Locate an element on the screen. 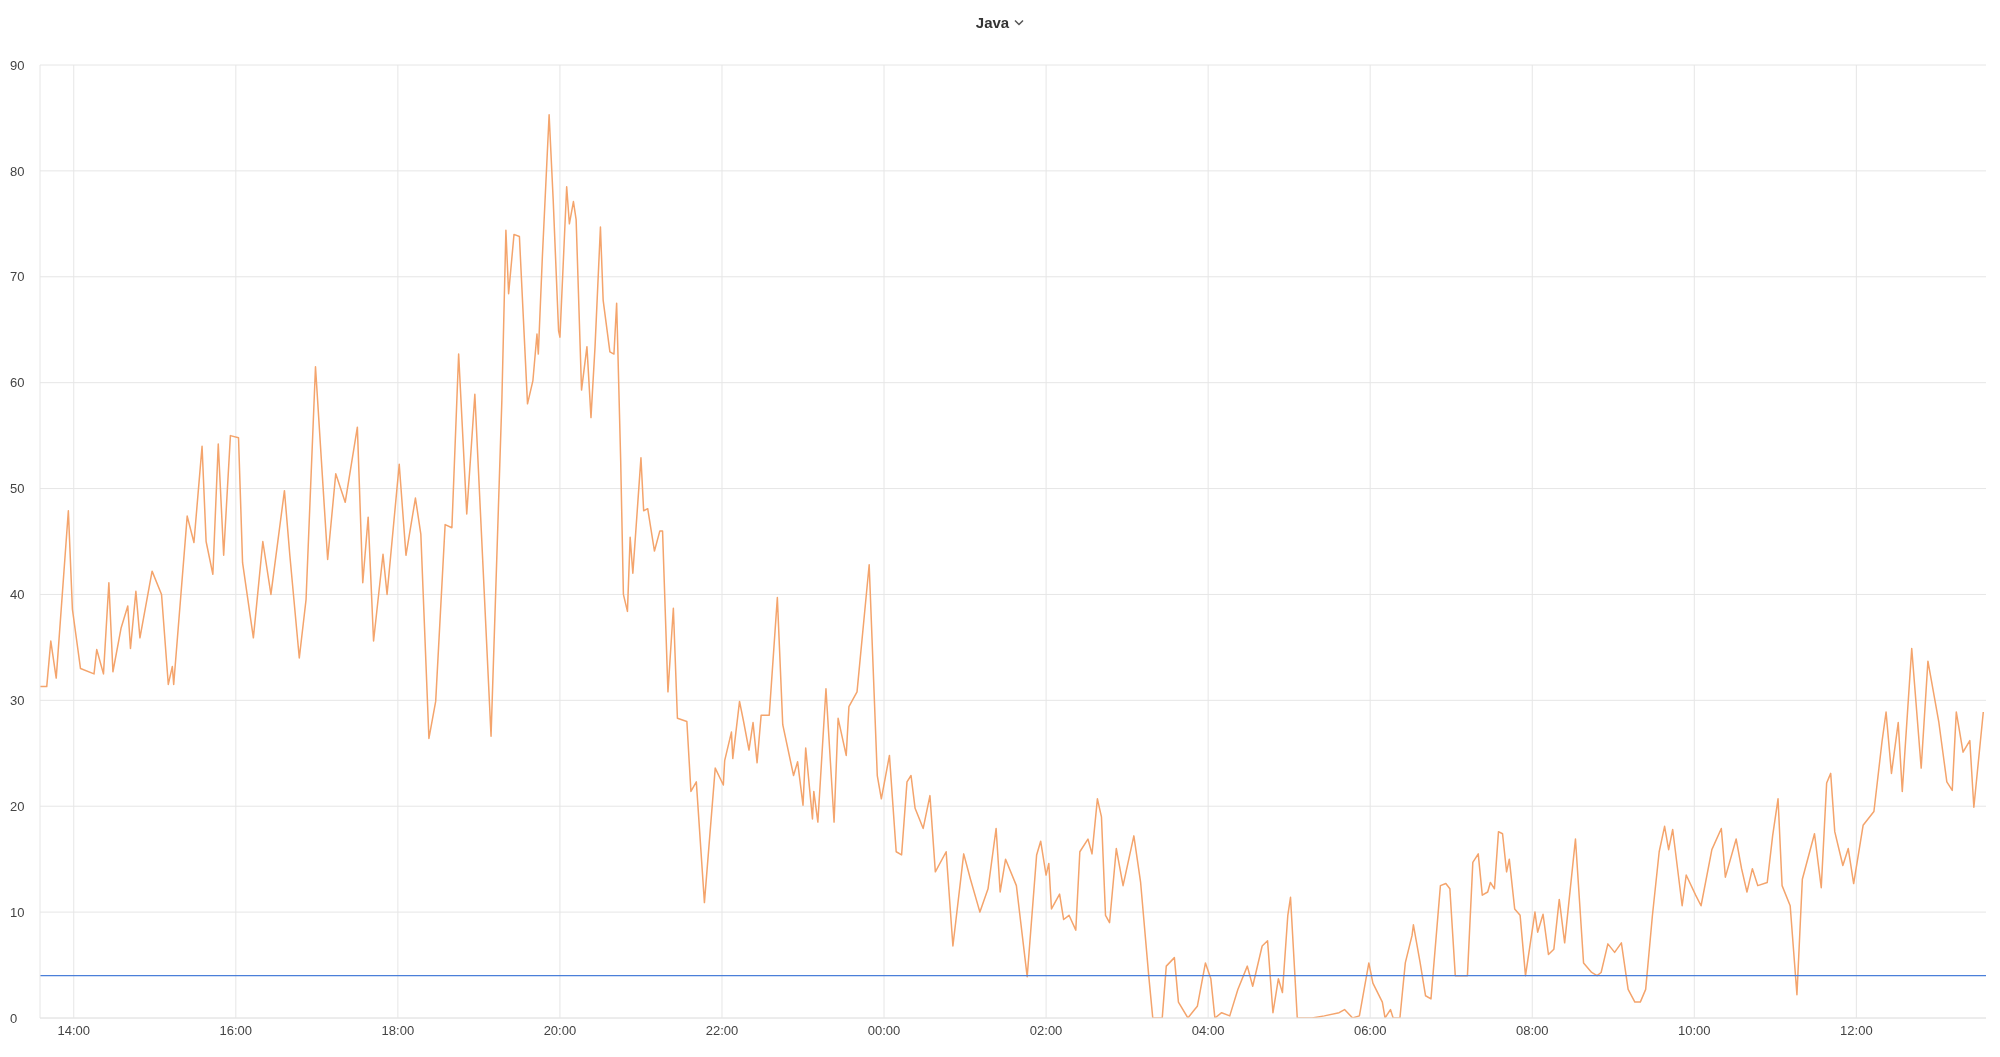 The height and width of the screenshot is (1057, 2000). x-tick-label: 04:00 is located at coordinates (1208, 1031).